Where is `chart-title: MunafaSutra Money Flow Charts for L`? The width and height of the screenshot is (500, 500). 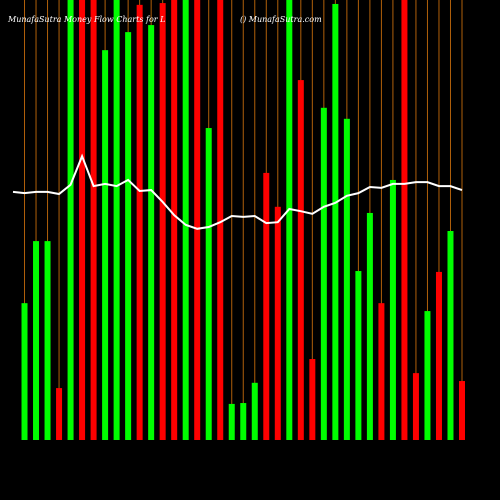 chart-title: MunafaSutra Money Flow Charts for L is located at coordinates (86, 19).